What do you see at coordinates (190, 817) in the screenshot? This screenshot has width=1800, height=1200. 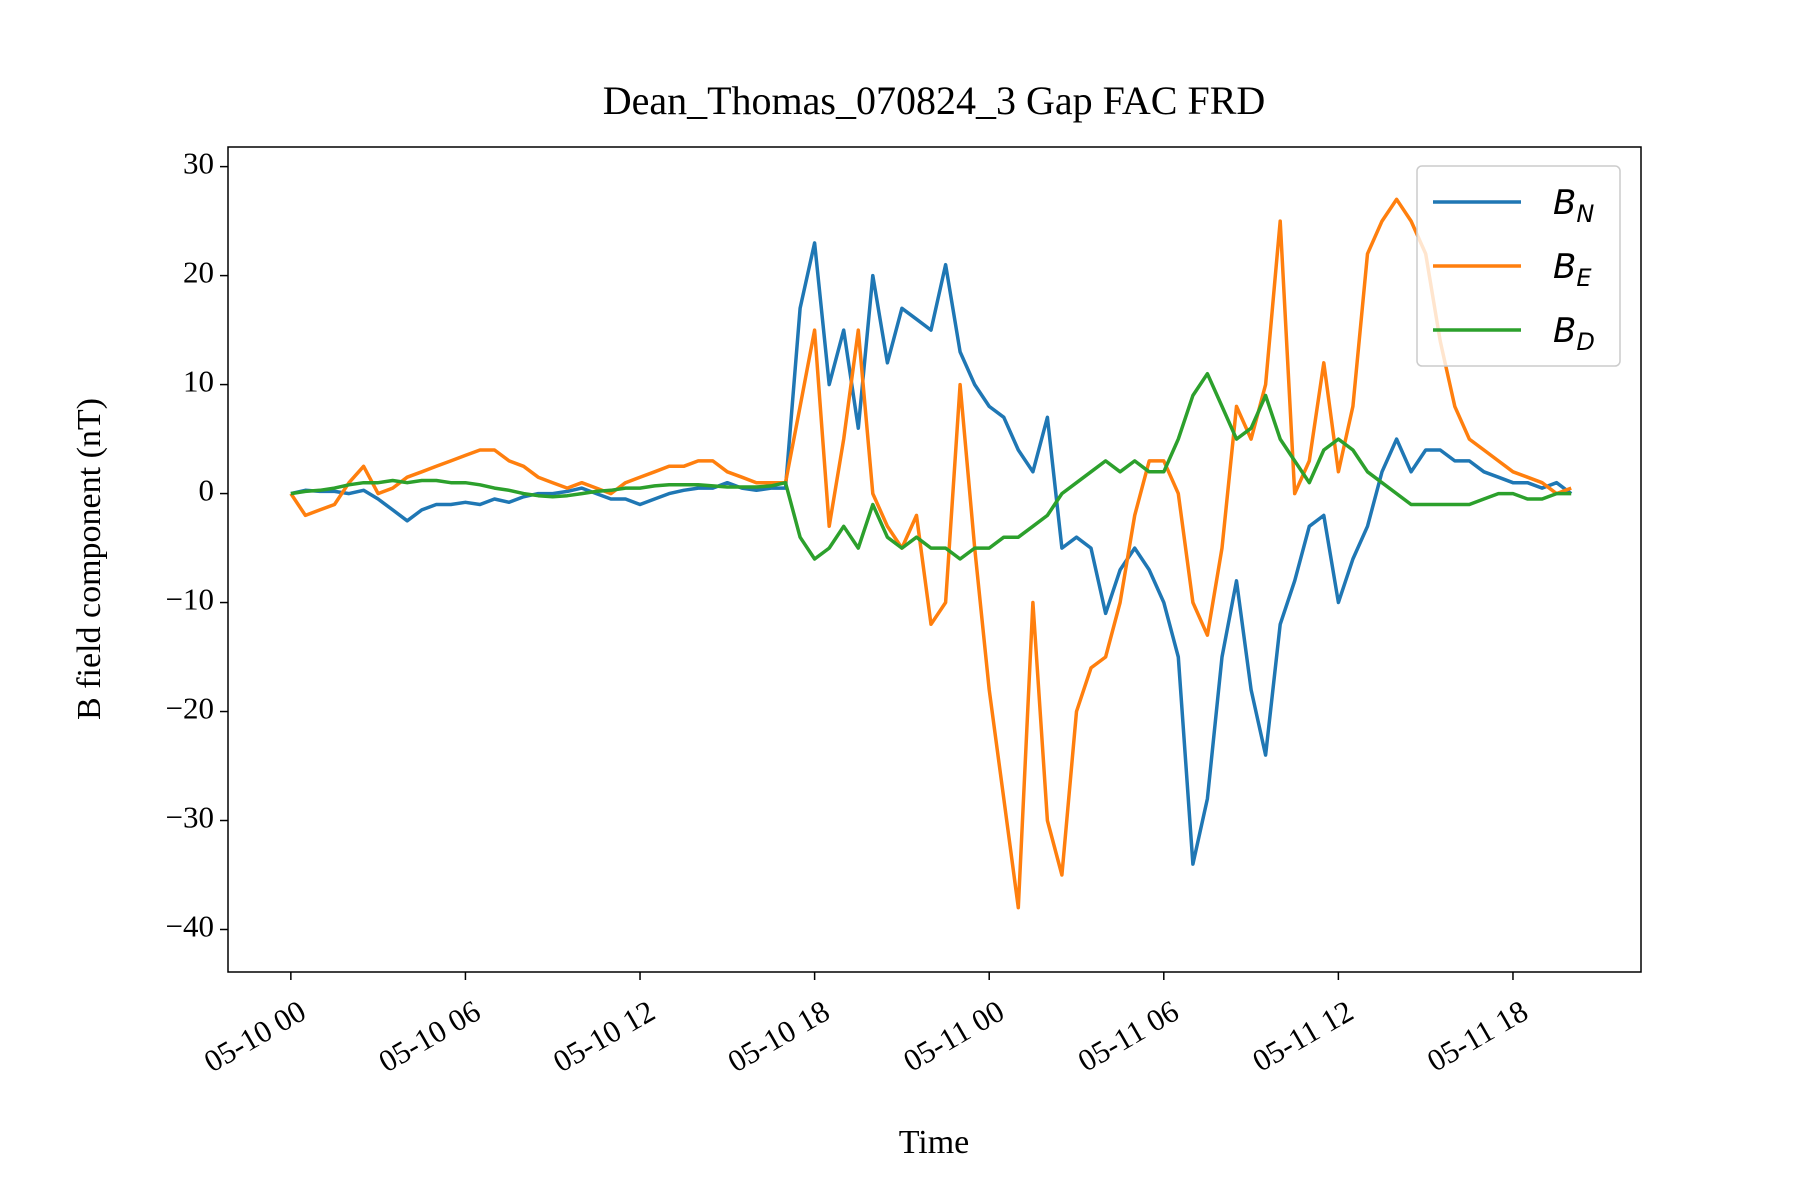 I see `y-tick-label: −30` at bounding box center [190, 817].